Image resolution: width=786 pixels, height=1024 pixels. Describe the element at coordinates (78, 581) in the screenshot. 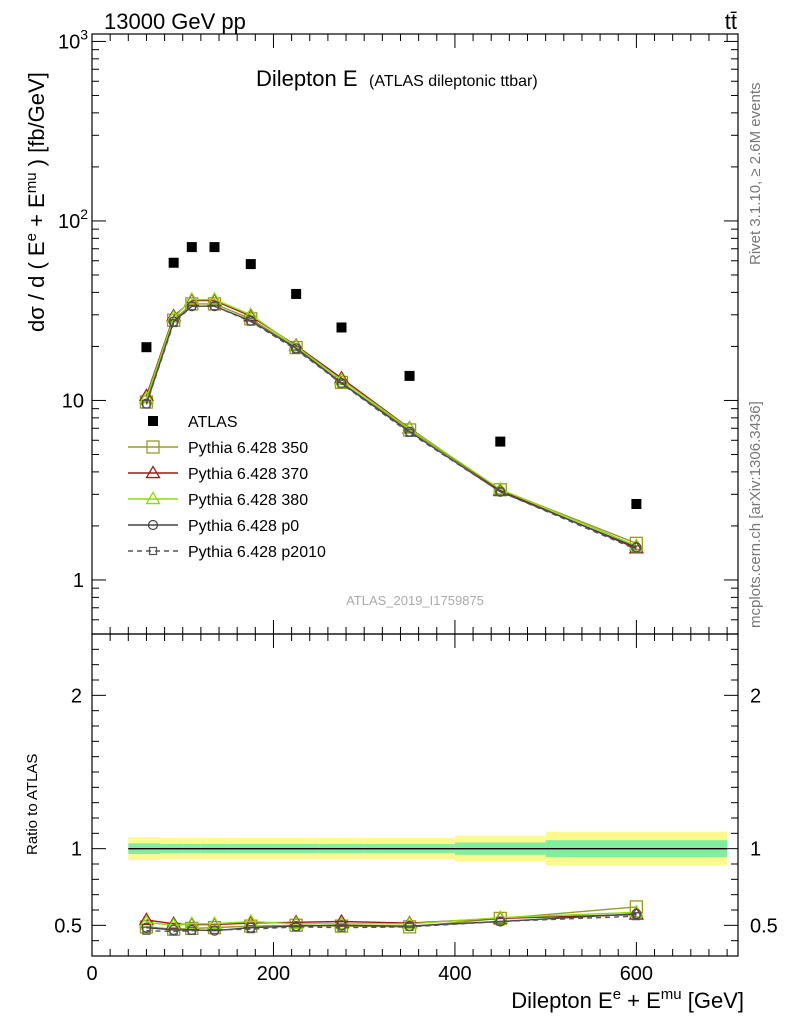

I see `y-tick-label: 1` at that location.